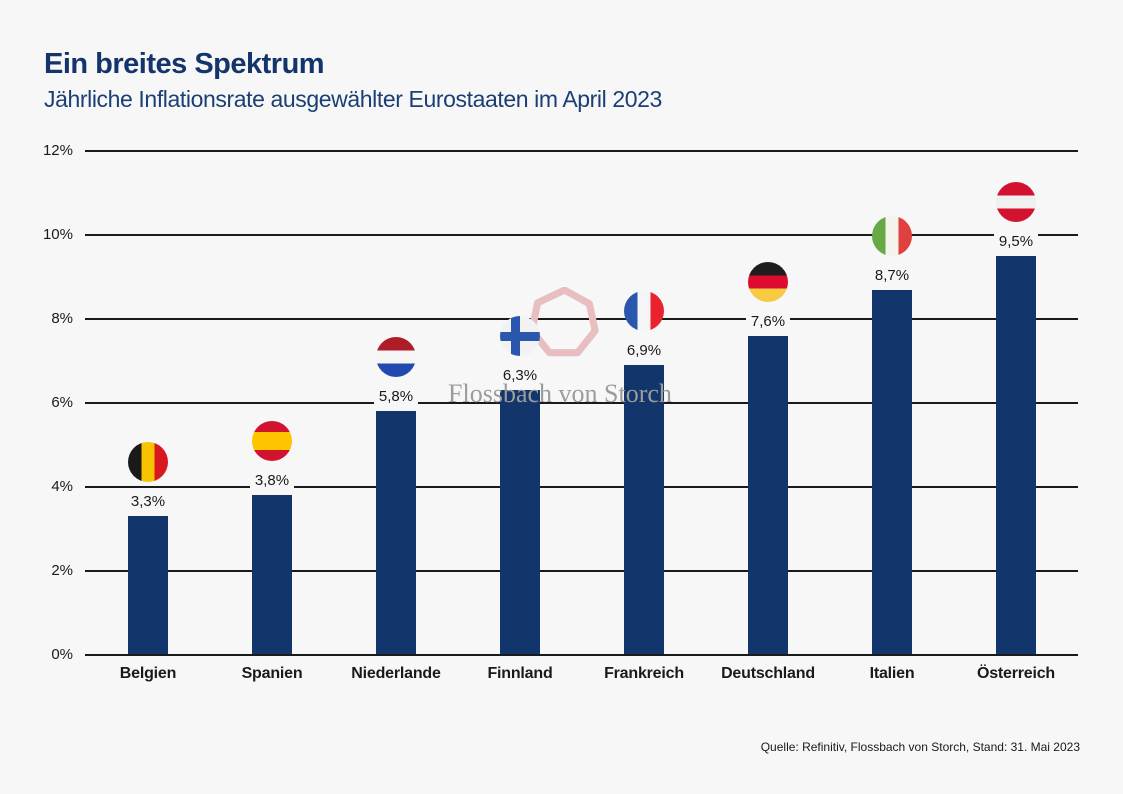 The width and height of the screenshot is (1123, 794). I want to click on gridline-4%, so click(581, 487).